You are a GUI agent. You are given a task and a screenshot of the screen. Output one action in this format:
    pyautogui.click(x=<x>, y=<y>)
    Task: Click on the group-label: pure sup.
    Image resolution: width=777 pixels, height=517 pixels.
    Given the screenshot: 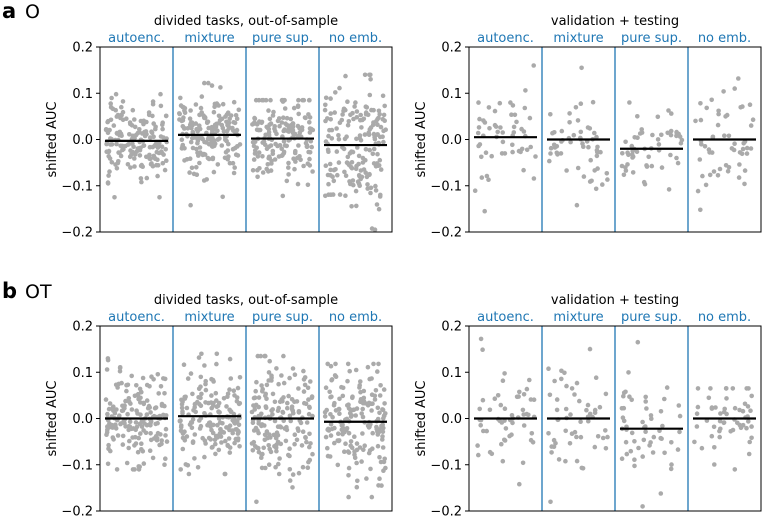 What is the action you would take?
    pyautogui.click(x=282, y=317)
    